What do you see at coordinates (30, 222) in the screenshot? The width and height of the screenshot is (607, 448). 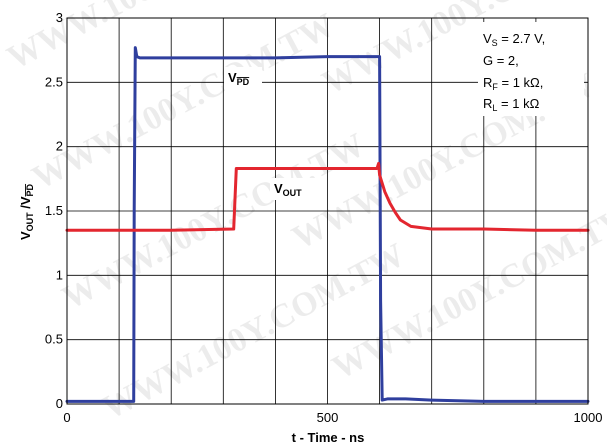 I see `y-axis-label-sub1: OUT` at bounding box center [30, 222].